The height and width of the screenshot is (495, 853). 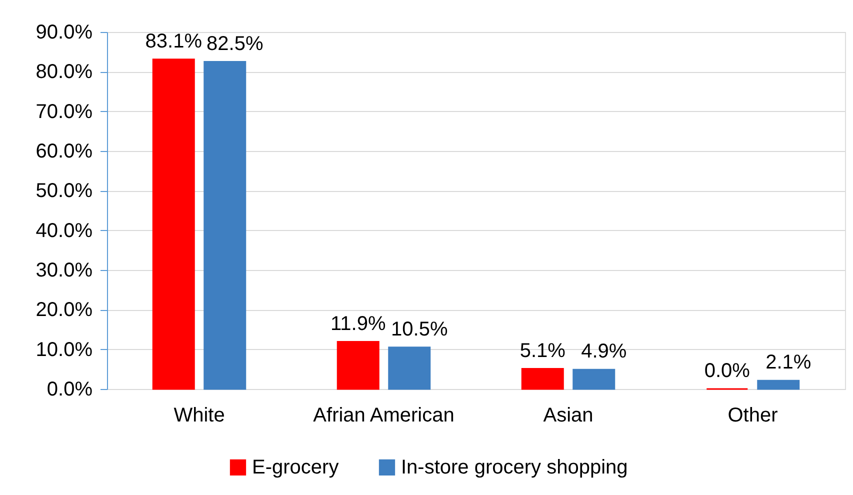 I want to click on y-tick-label: 40.0%, so click(x=64, y=231).